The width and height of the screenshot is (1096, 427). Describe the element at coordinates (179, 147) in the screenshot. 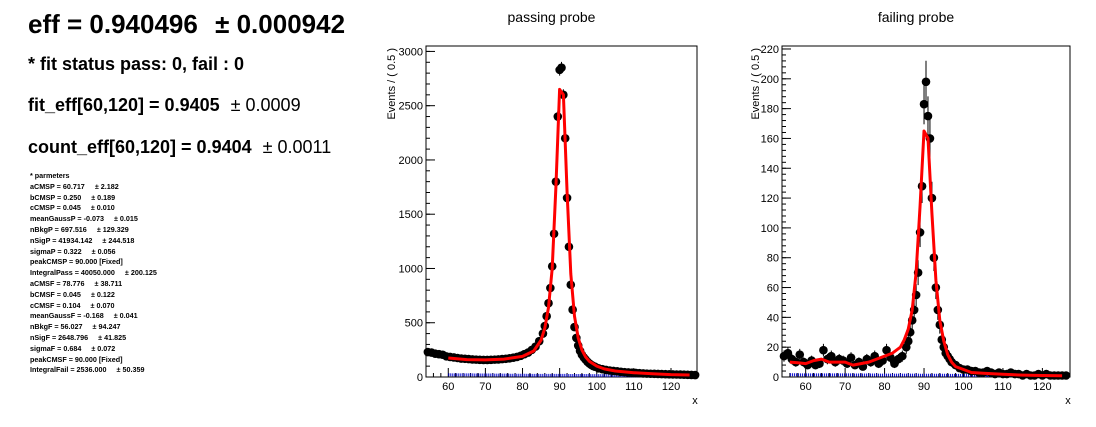

I see `count-efficiency-result: count_eff[60,120] = 0.9404 ± 0.0011` at that location.